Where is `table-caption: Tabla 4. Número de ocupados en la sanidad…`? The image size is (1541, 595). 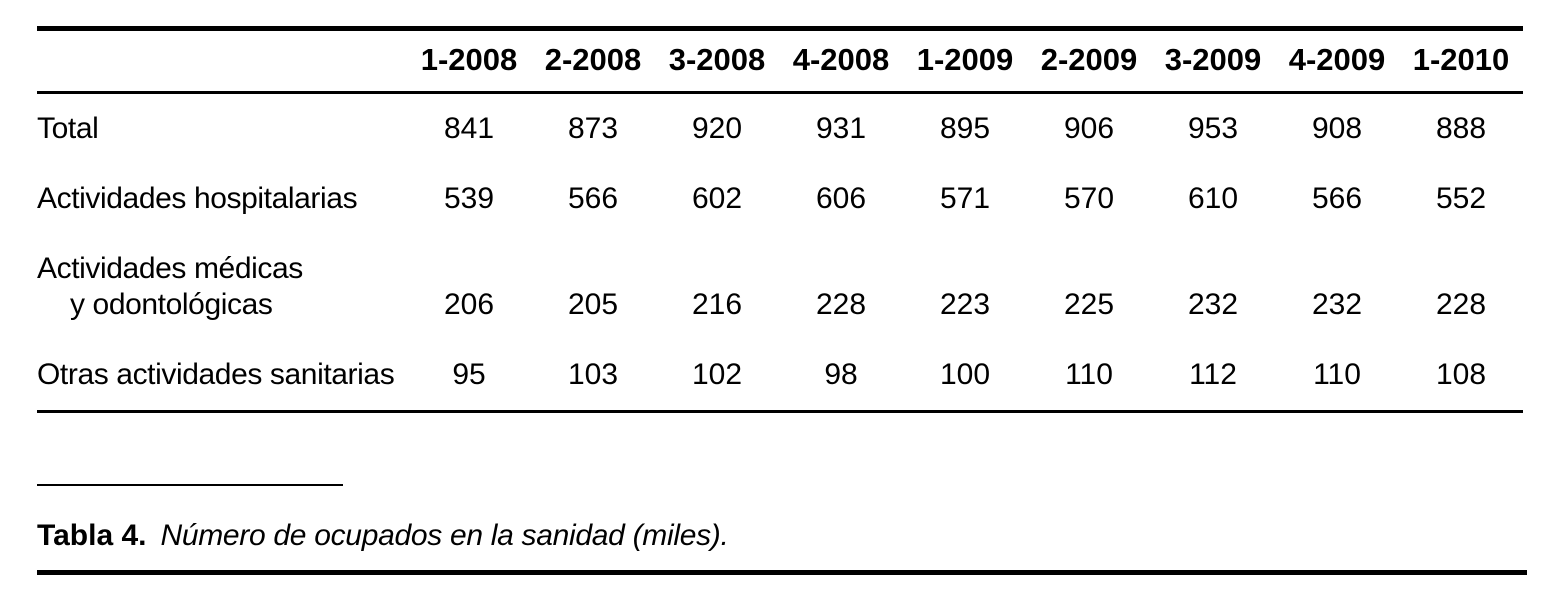
table-caption: Tabla 4. Número de ocupados en la sanidad… is located at coordinates (383, 536).